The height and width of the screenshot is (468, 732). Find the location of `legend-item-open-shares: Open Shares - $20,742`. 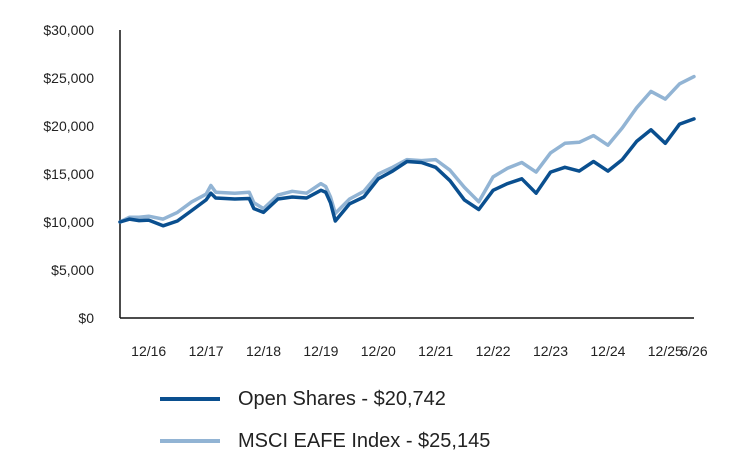

legend-item-open-shares: Open Shares - $20,742 is located at coordinates (325, 399).